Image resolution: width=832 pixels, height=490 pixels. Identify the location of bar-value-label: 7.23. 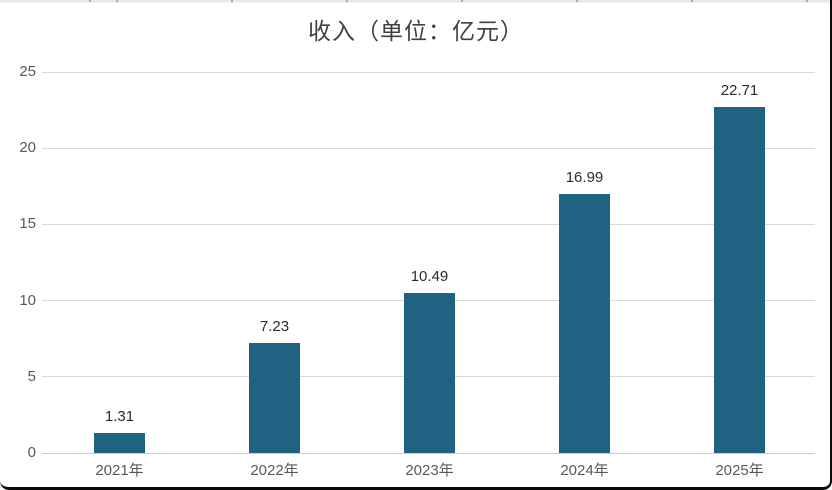
(274, 326).